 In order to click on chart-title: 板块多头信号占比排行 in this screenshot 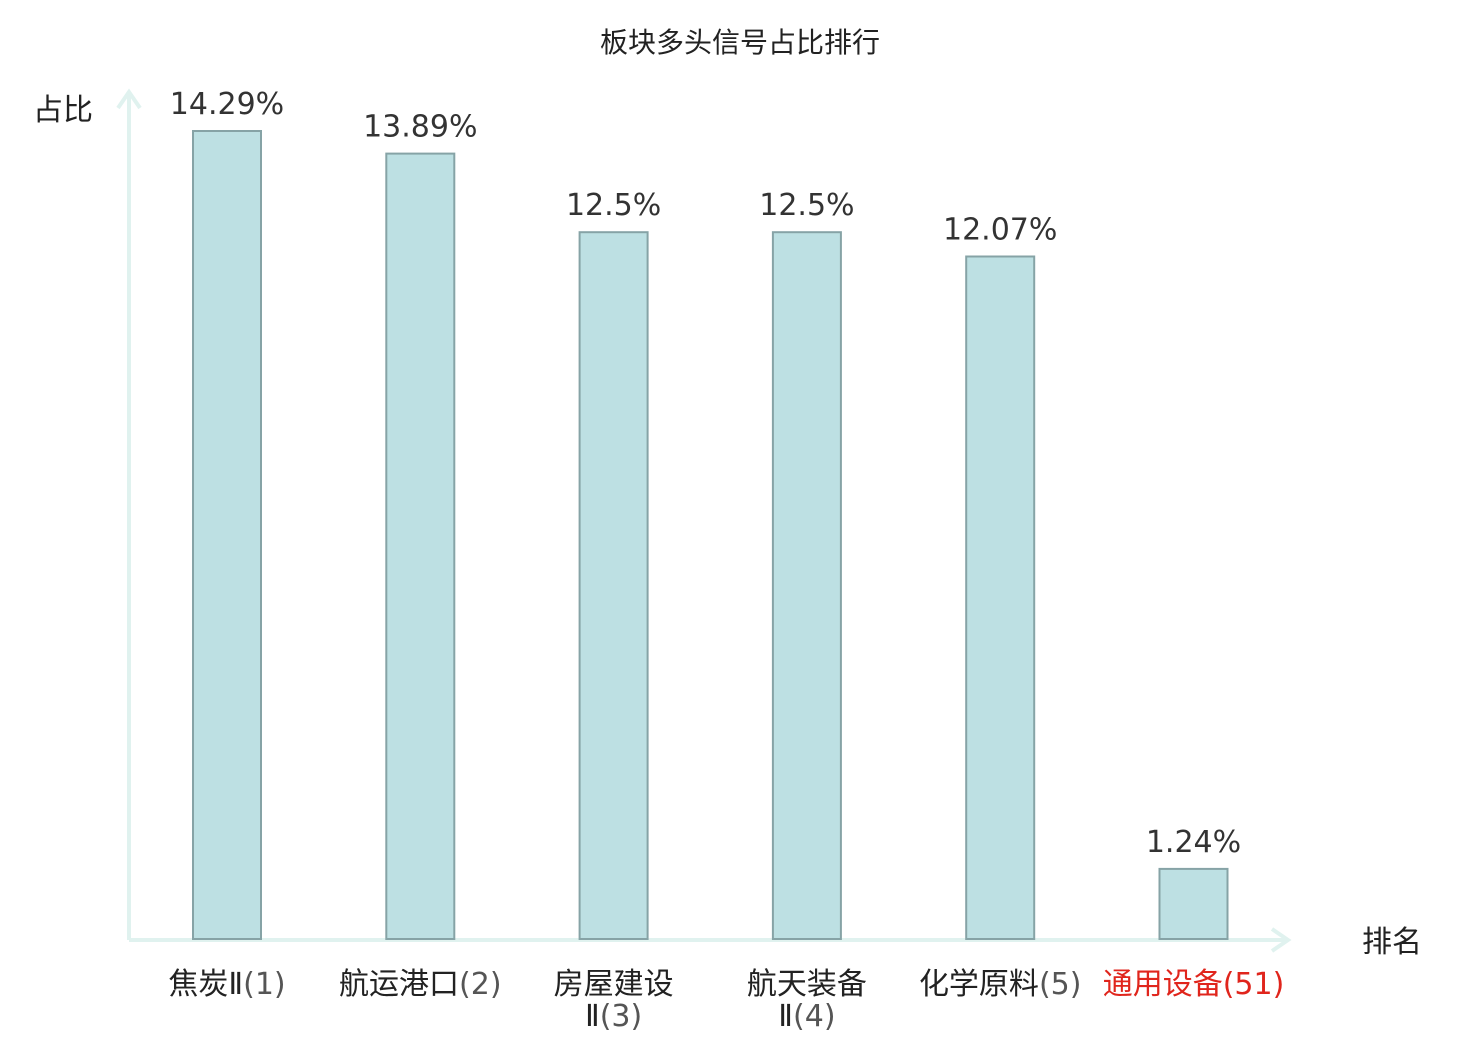, I will do `click(740, 42)`.